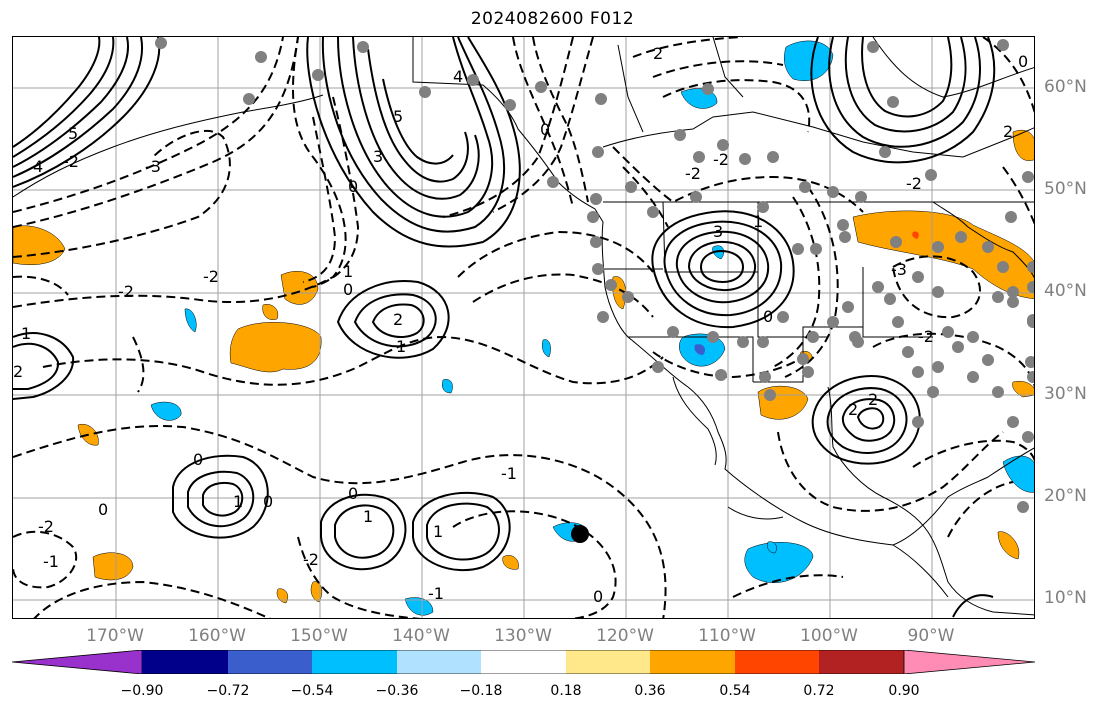 The width and height of the screenshot is (1105, 712). Describe the element at coordinates (552, 19) in the screenshot. I see `map-title: 2024082600 F012` at that location.